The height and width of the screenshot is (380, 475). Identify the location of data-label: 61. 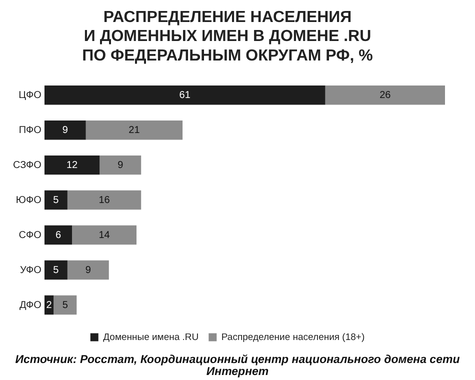
(185, 95).